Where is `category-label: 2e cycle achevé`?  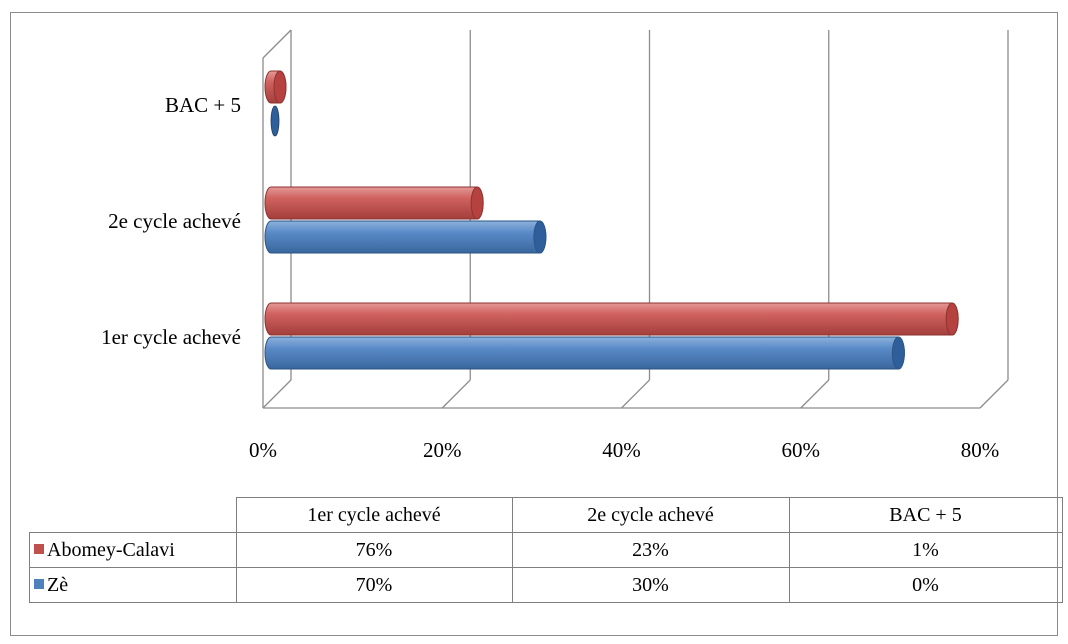
category-label: 2e cycle achevé is located at coordinates (174, 221).